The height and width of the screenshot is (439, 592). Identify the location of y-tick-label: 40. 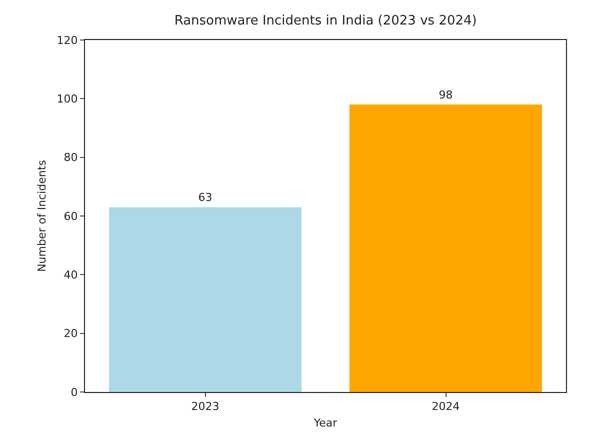
(71, 275).